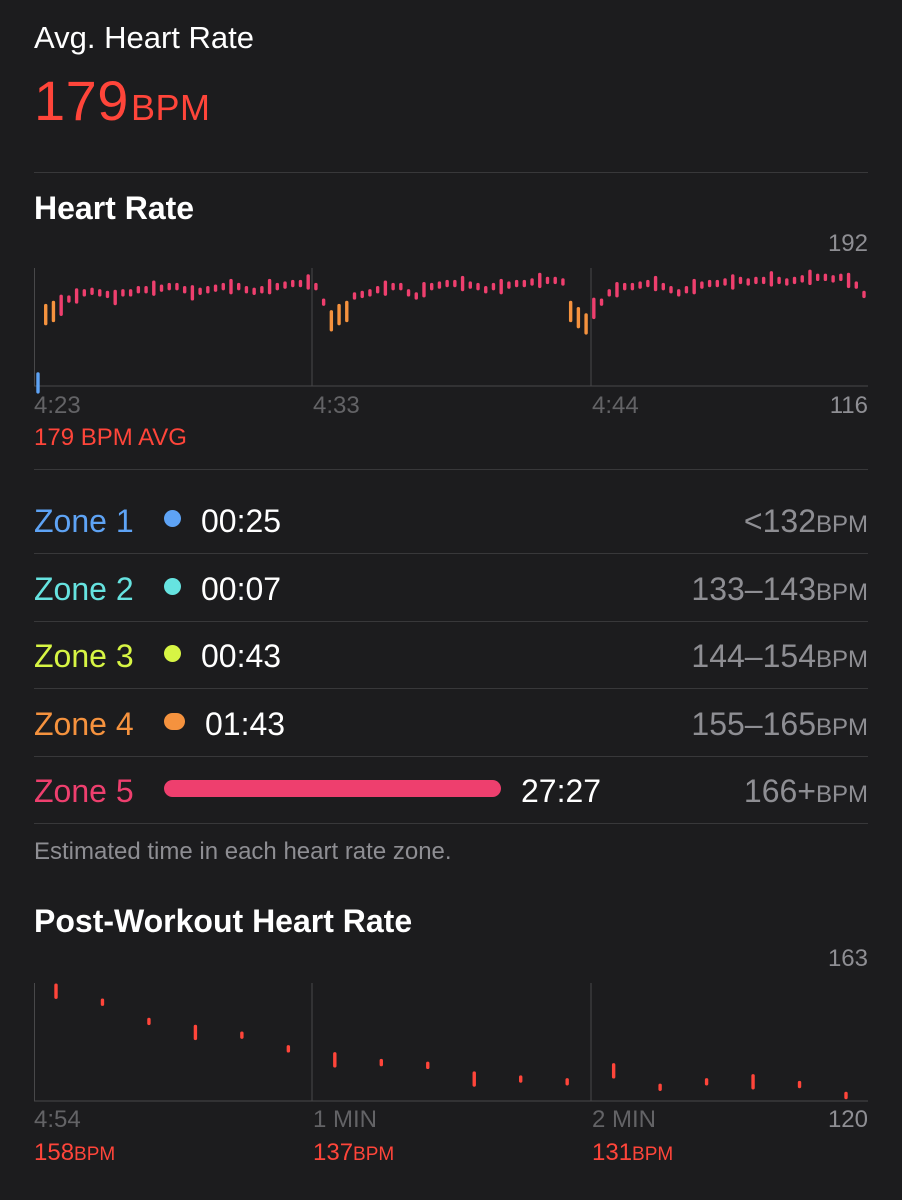 The image size is (902, 1200). What do you see at coordinates (753, 656) in the screenshot?
I see `zone-range-value: 144–154` at bounding box center [753, 656].